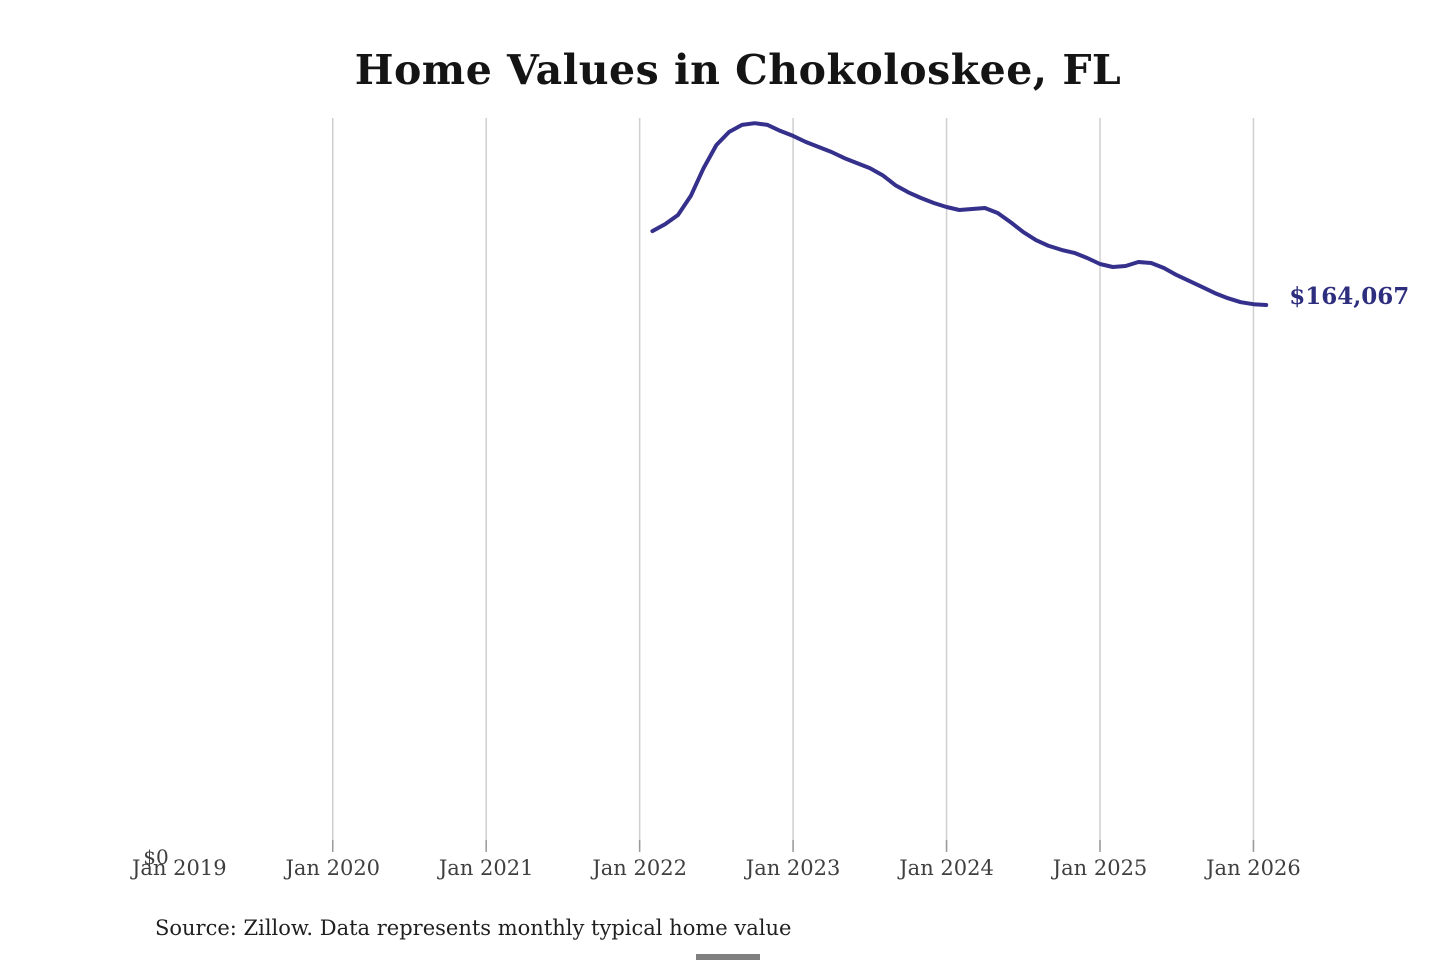 The image size is (1440, 960). What do you see at coordinates (793, 846) in the screenshot?
I see `x-axis-ticks` at bounding box center [793, 846].